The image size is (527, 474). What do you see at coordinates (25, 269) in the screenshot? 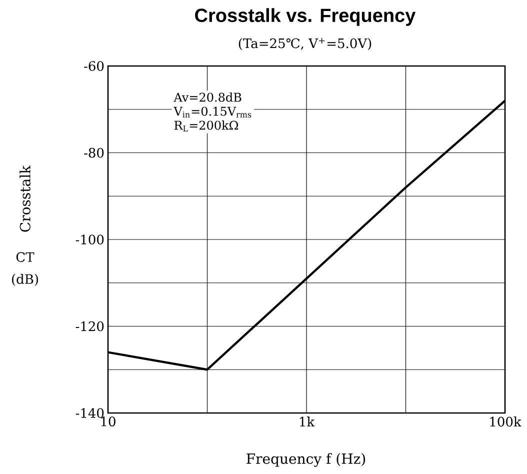
I see `text: CT (dB)` at bounding box center [25, 269].